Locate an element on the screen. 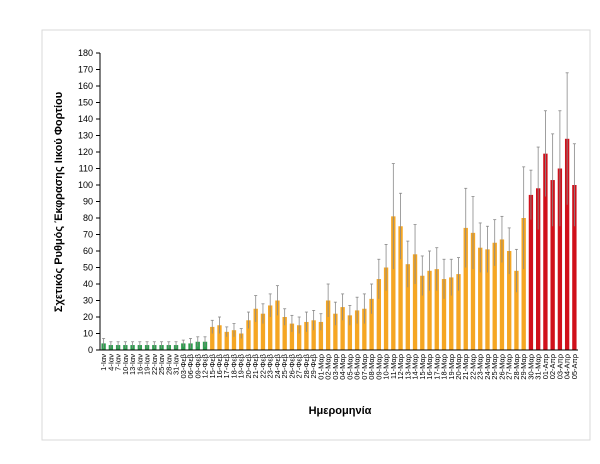 This screenshot has width=600, height=464. x-tick-label: 25-Ιαν is located at coordinates (161, 364).